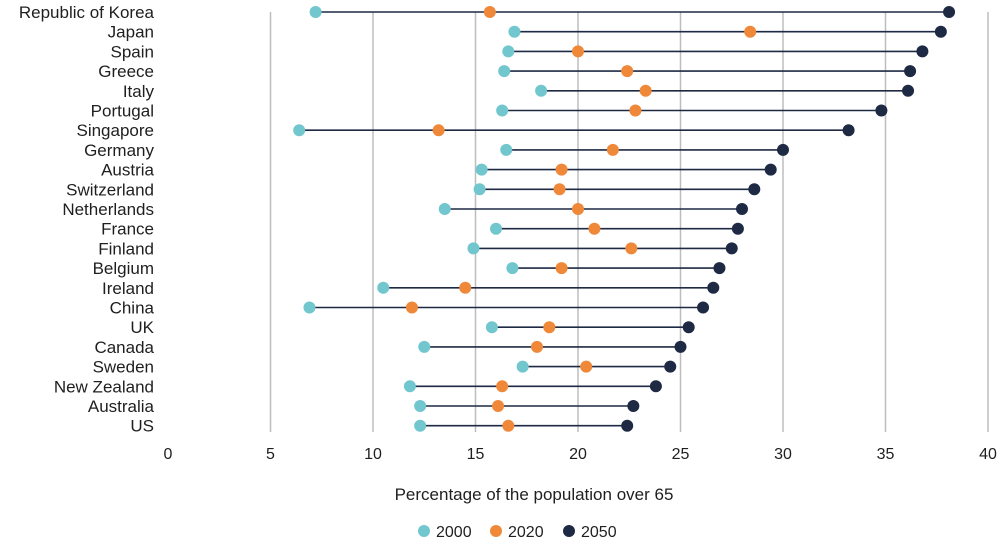 This screenshot has height=545, width=1000. What do you see at coordinates (599, 532) in the screenshot?
I see `legend-label: 2050` at bounding box center [599, 532].